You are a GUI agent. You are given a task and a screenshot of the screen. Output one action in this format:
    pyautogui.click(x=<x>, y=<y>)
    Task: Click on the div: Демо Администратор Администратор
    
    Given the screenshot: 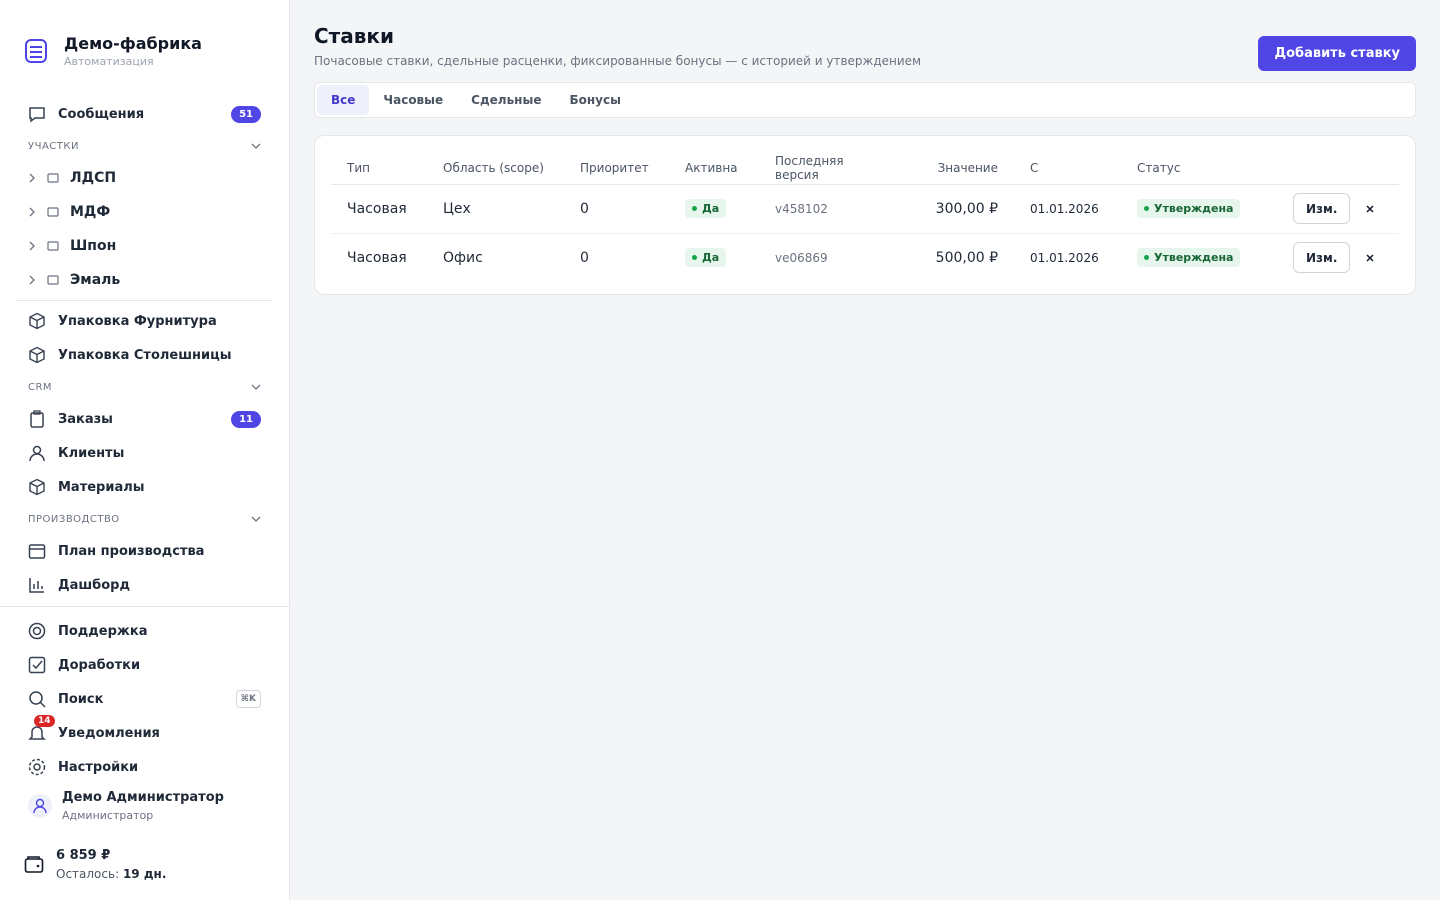 What is the action you would take?
    pyautogui.click(x=143, y=806)
    